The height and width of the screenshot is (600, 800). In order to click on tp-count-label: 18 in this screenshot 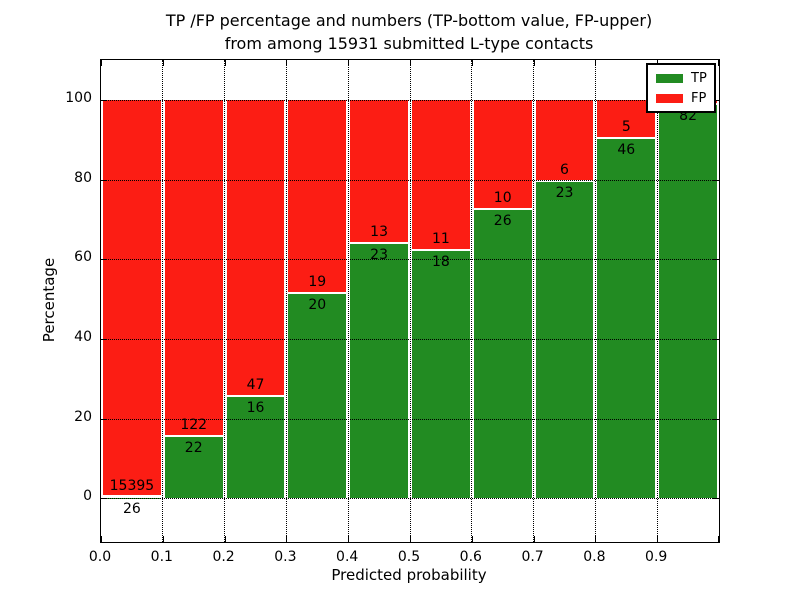, I will do `click(440, 261)`.